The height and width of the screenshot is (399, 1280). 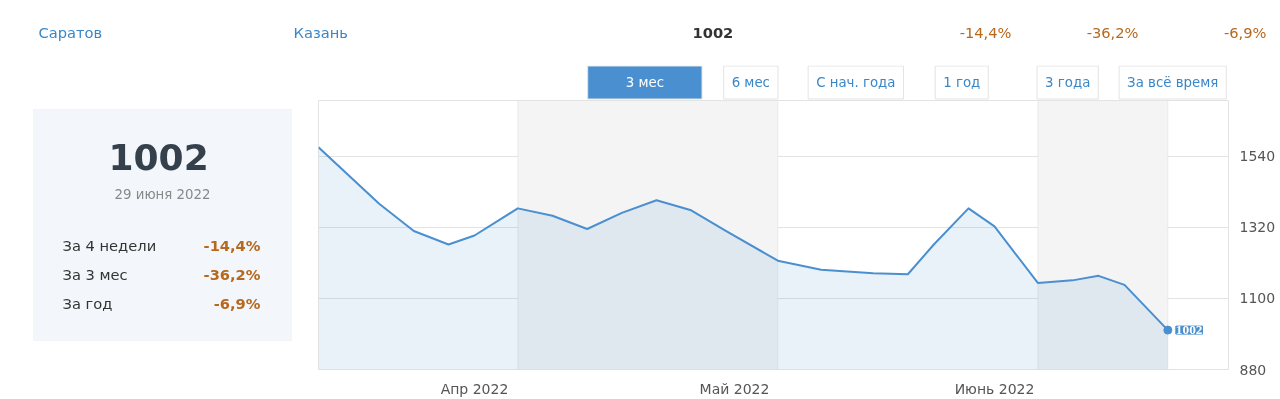 I want to click on y-tick-label: 1320, so click(x=1257, y=227).